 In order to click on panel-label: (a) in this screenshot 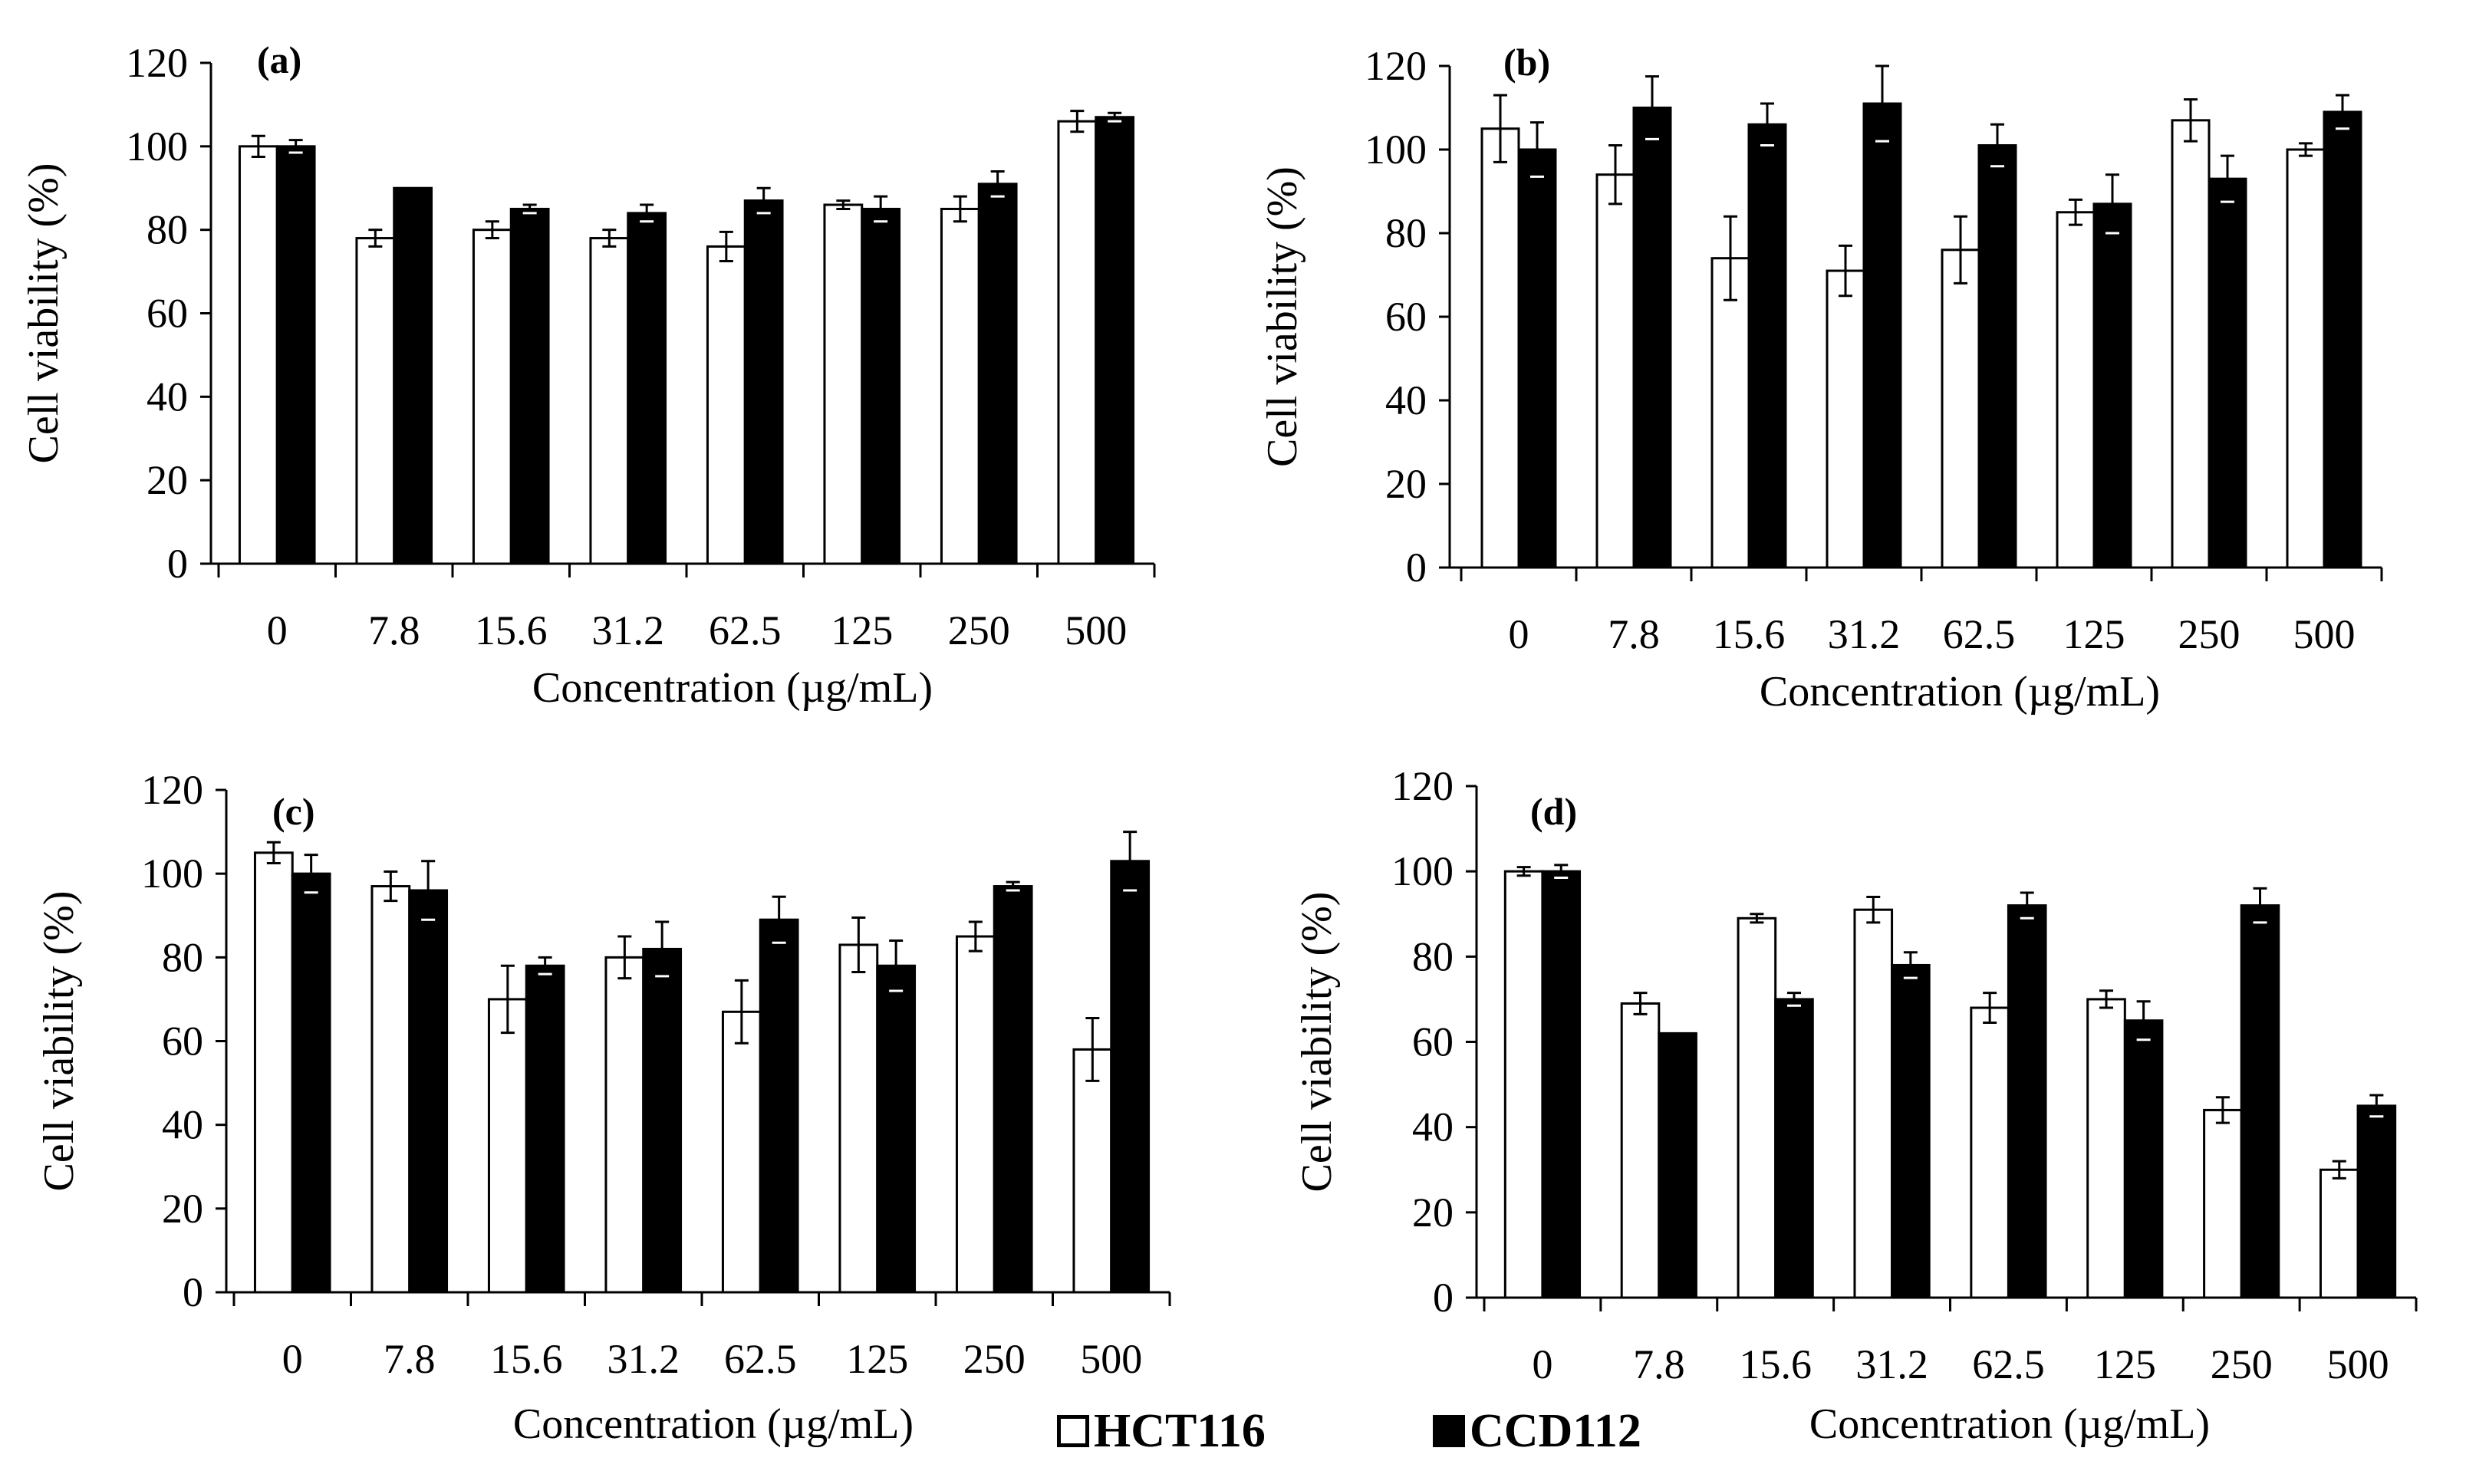, I will do `click(279, 59)`.